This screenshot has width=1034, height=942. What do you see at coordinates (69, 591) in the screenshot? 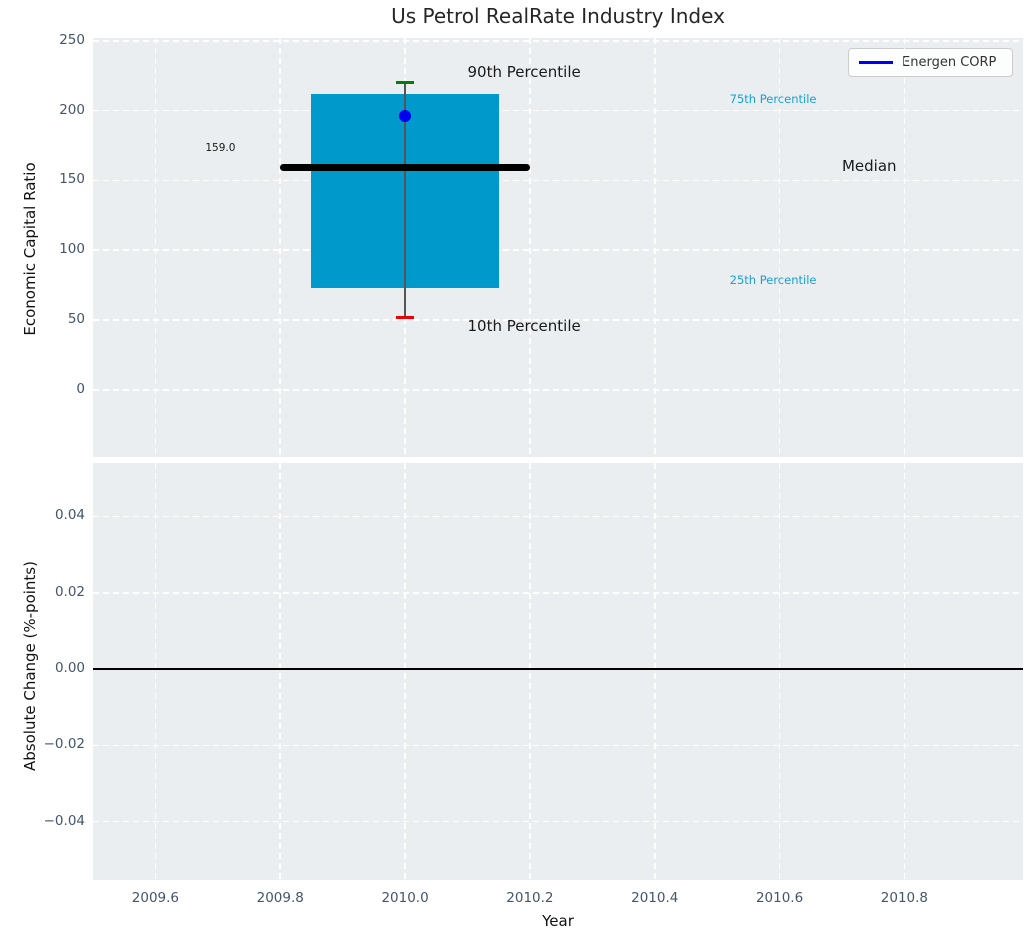
I see `y-tick-label: 0.02` at bounding box center [69, 591].